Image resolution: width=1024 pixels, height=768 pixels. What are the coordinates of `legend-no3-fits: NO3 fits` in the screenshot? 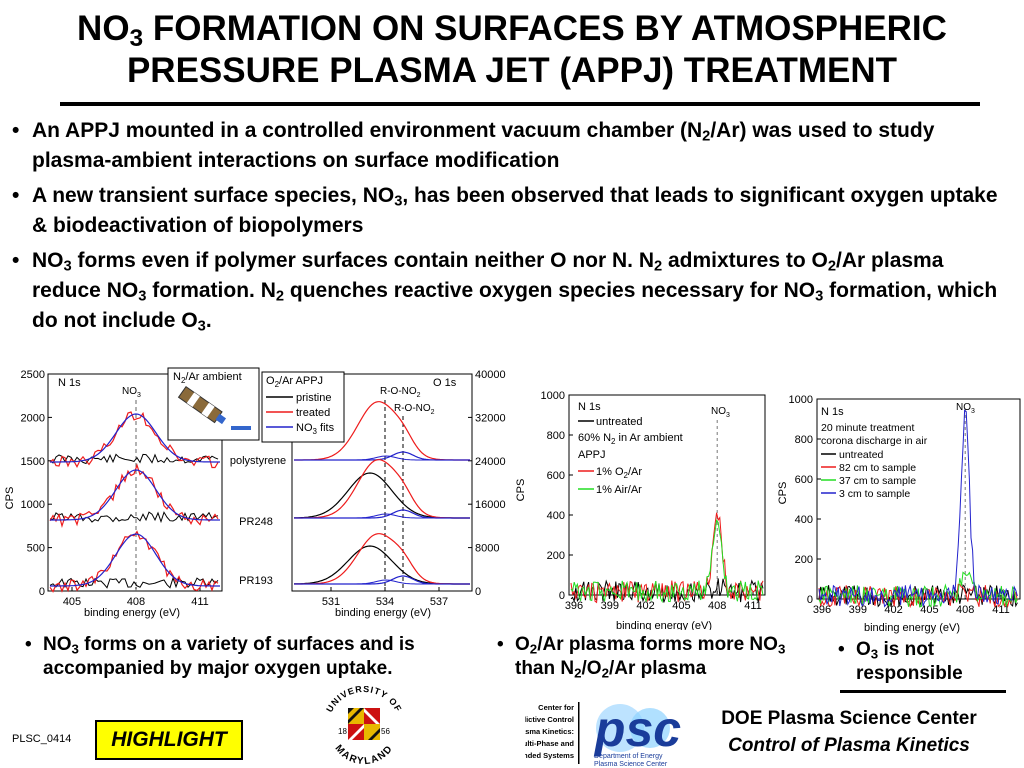 It's located at (315, 429).